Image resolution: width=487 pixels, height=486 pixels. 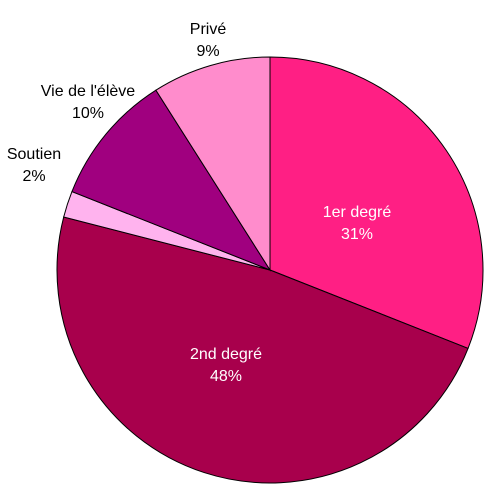 What do you see at coordinates (357, 234) in the screenshot?
I see `slice-value-label: 31%` at bounding box center [357, 234].